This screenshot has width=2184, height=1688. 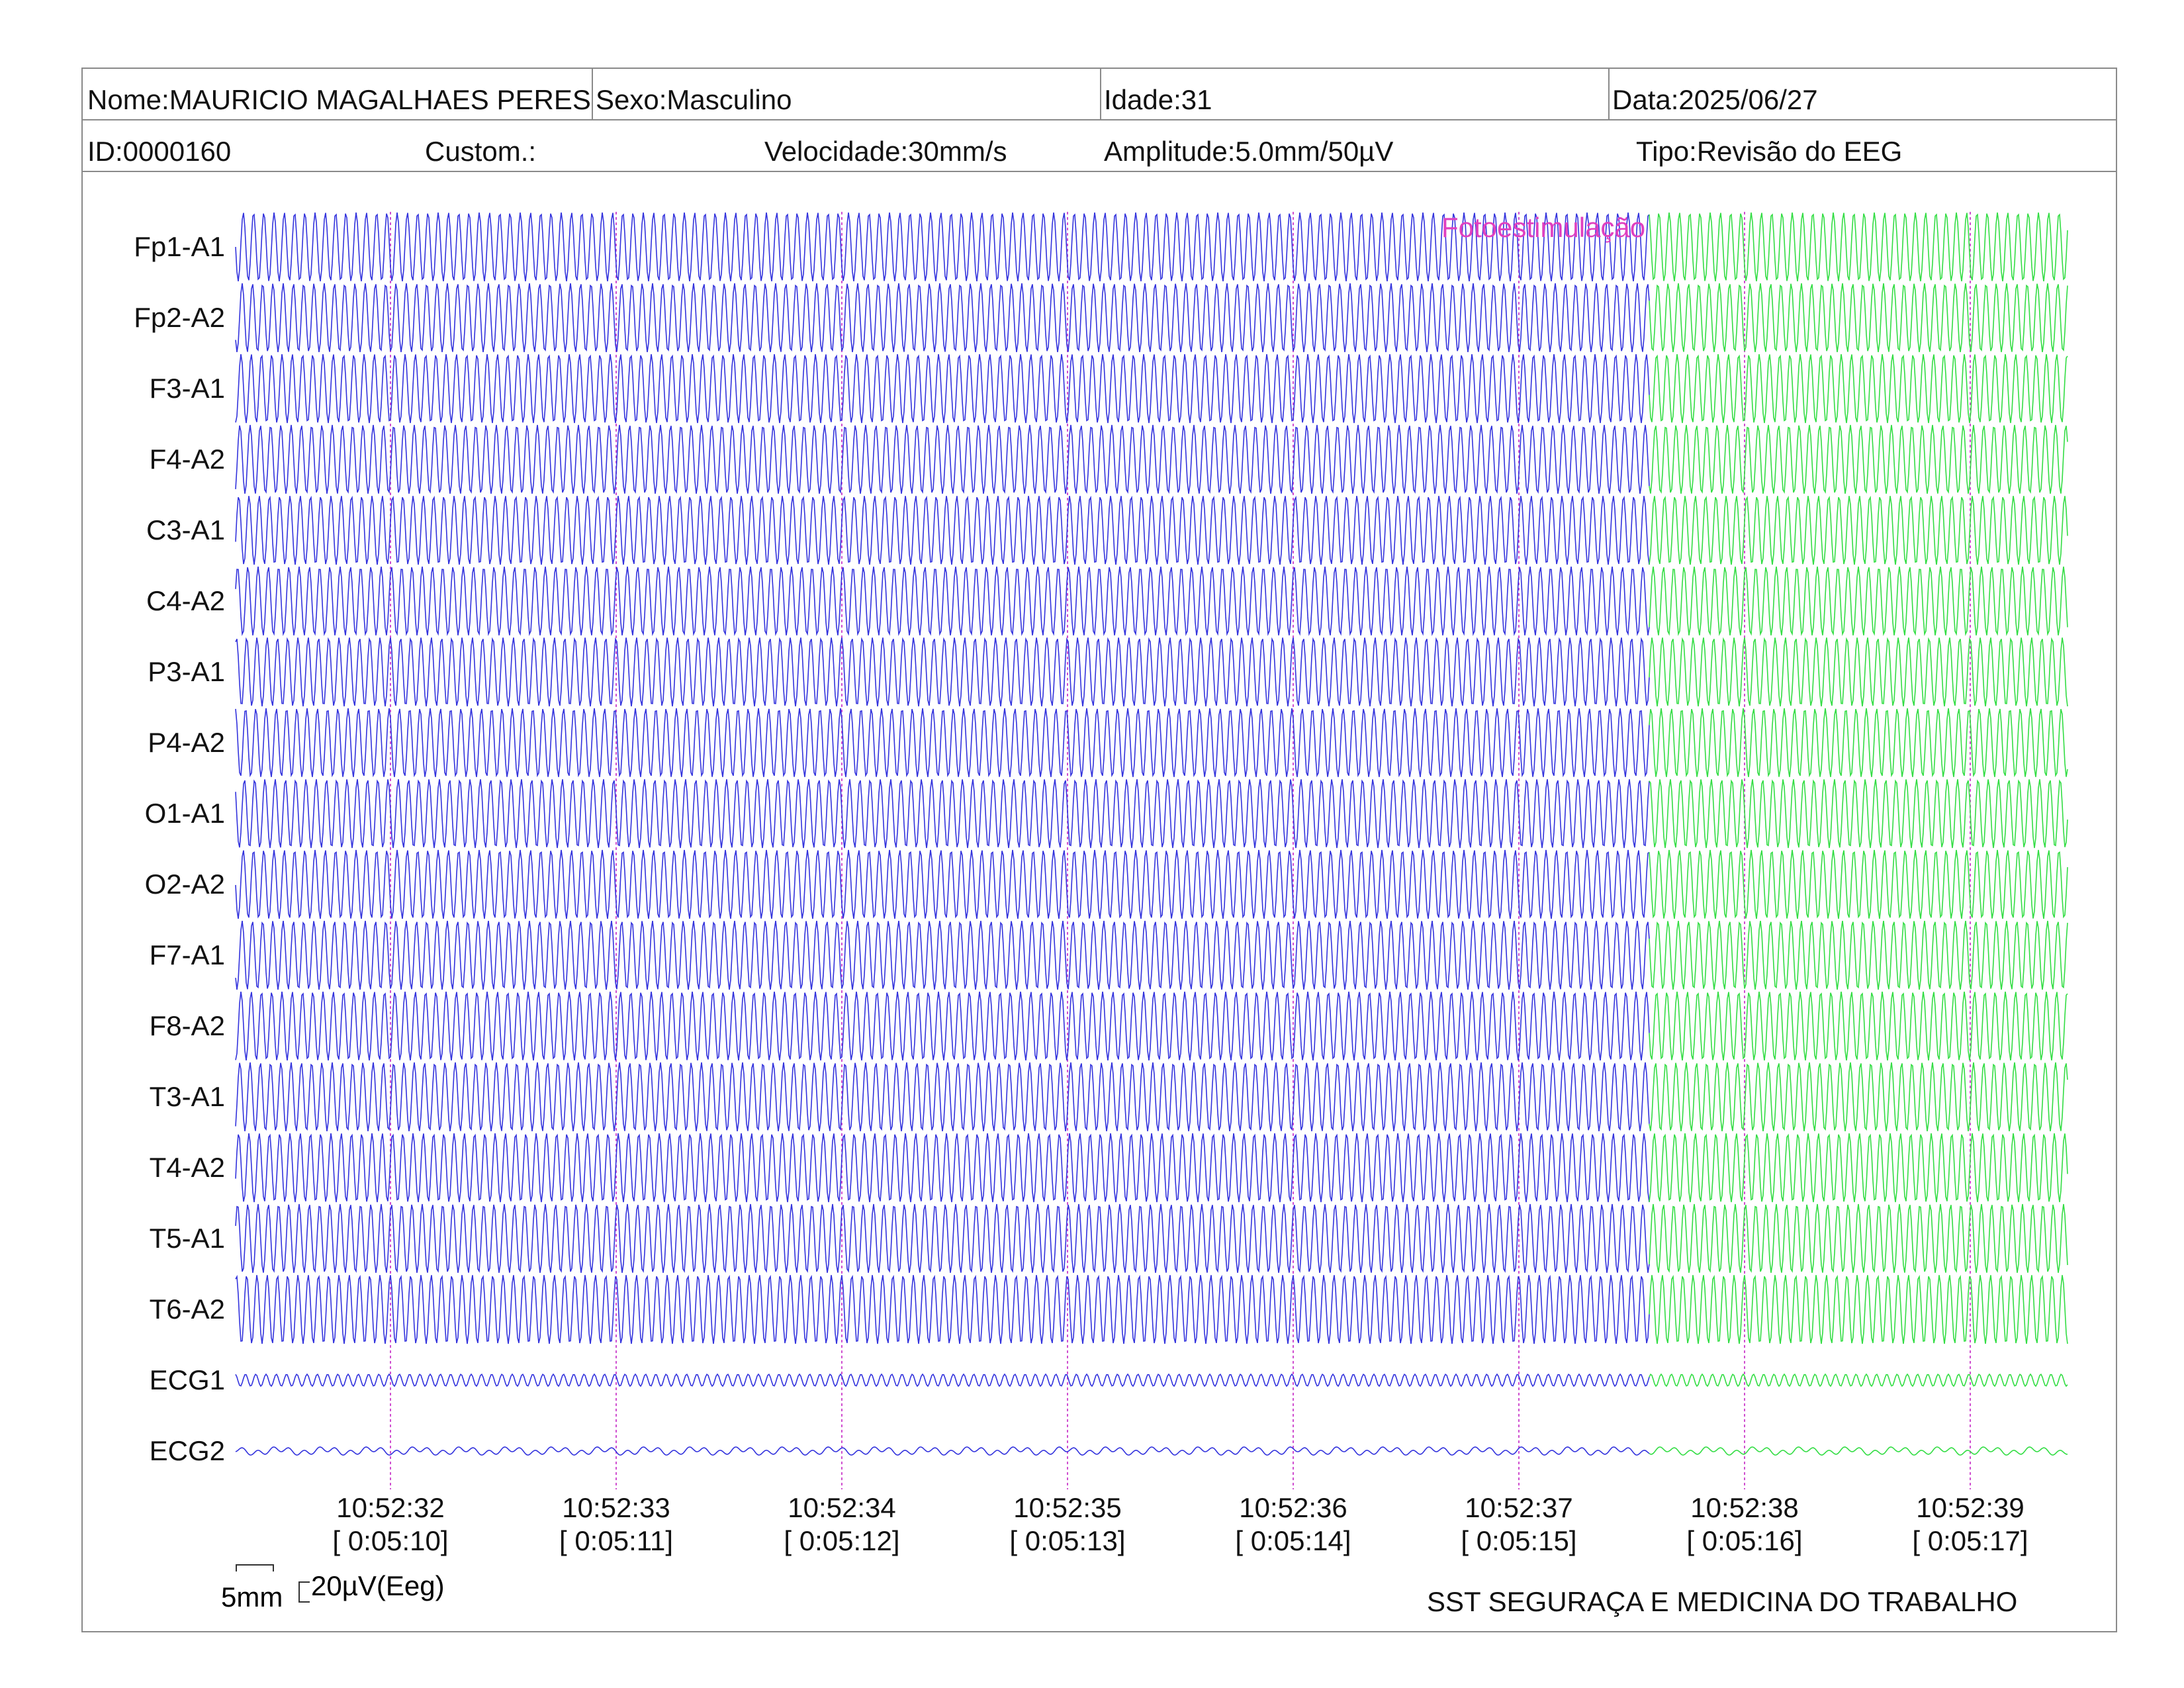 What do you see at coordinates (481, 151) in the screenshot?
I see `custom-field: Custom.:` at bounding box center [481, 151].